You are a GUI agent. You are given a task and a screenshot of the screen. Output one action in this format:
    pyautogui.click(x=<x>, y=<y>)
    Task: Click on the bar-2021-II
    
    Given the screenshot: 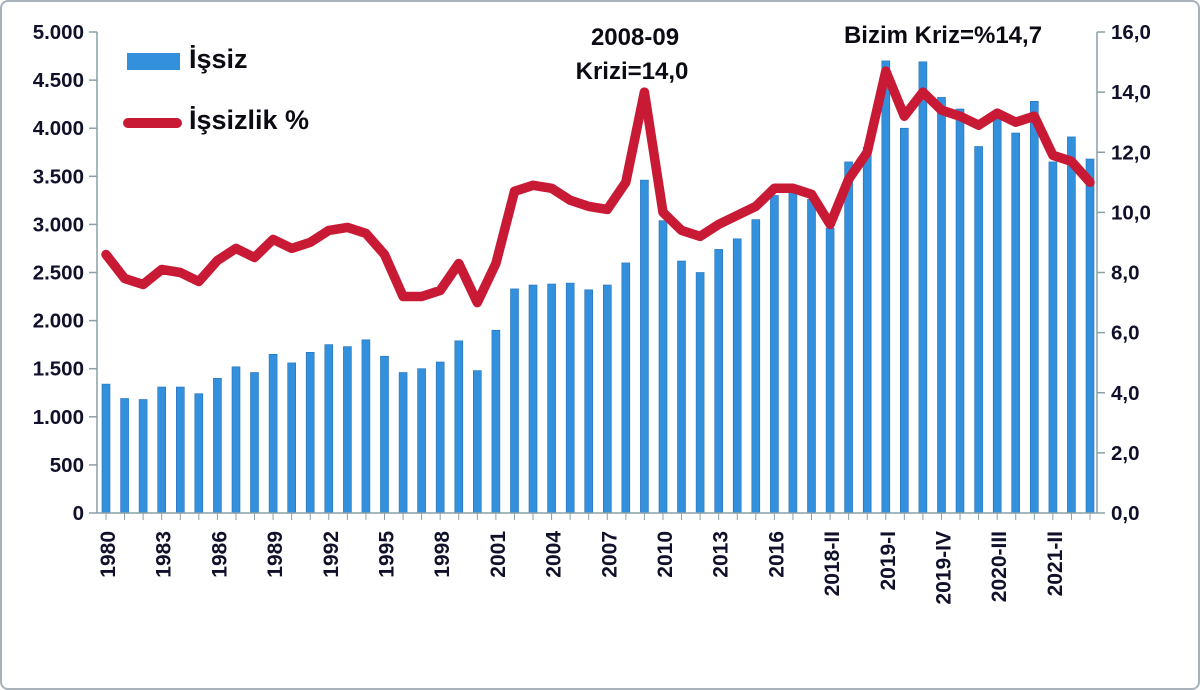 What is the action you would take?
    pyautogui.click(x=1053, y=337)
    